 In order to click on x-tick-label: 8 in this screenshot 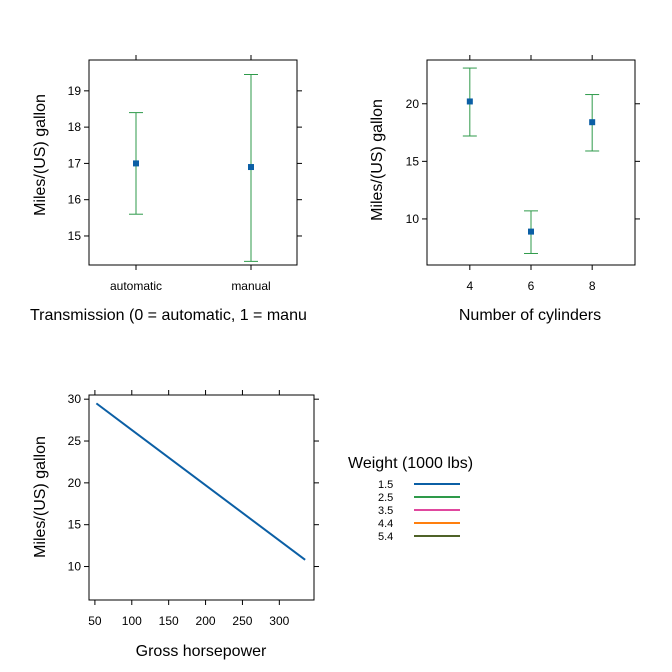, I will do `click(592, 286)`.